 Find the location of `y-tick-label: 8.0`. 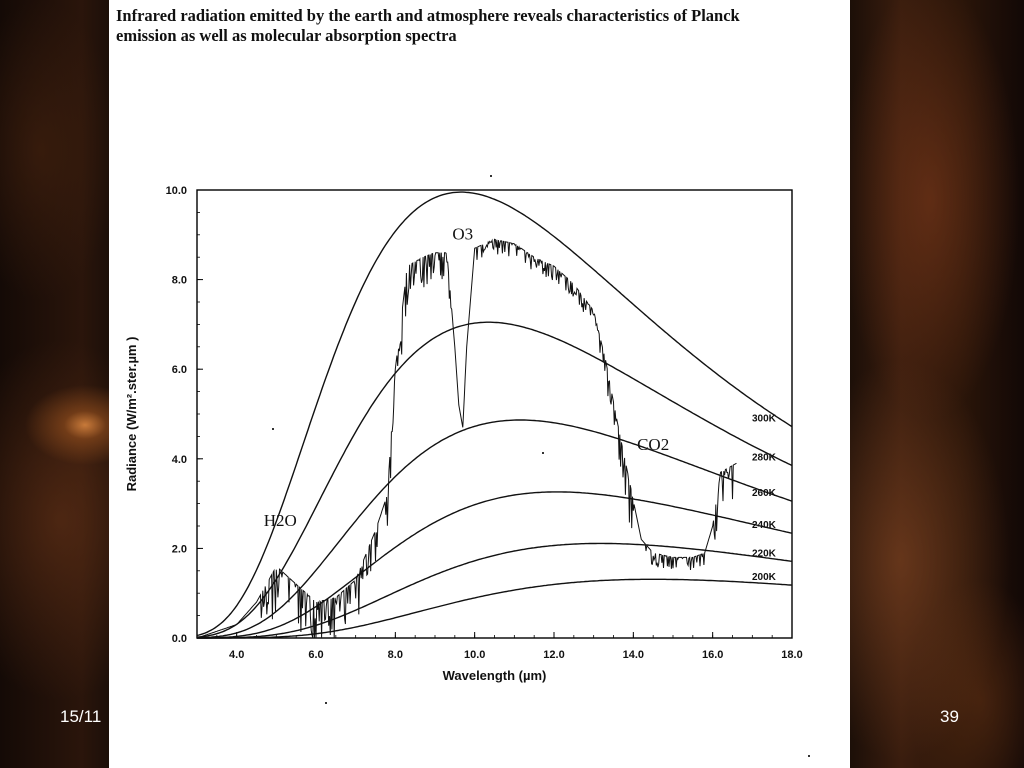

y-tick-label: 8.0 is located at coordinates (179, 281).